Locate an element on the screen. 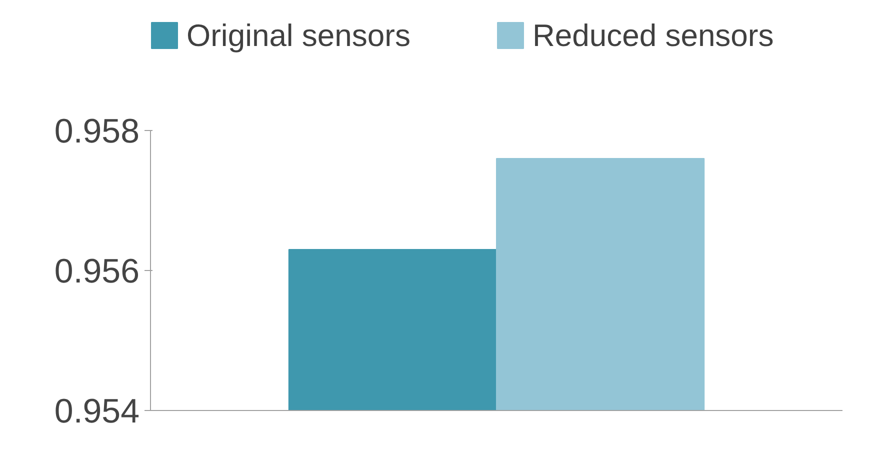  y-tick-label: 0.956 is located at coordinates (97, 271).